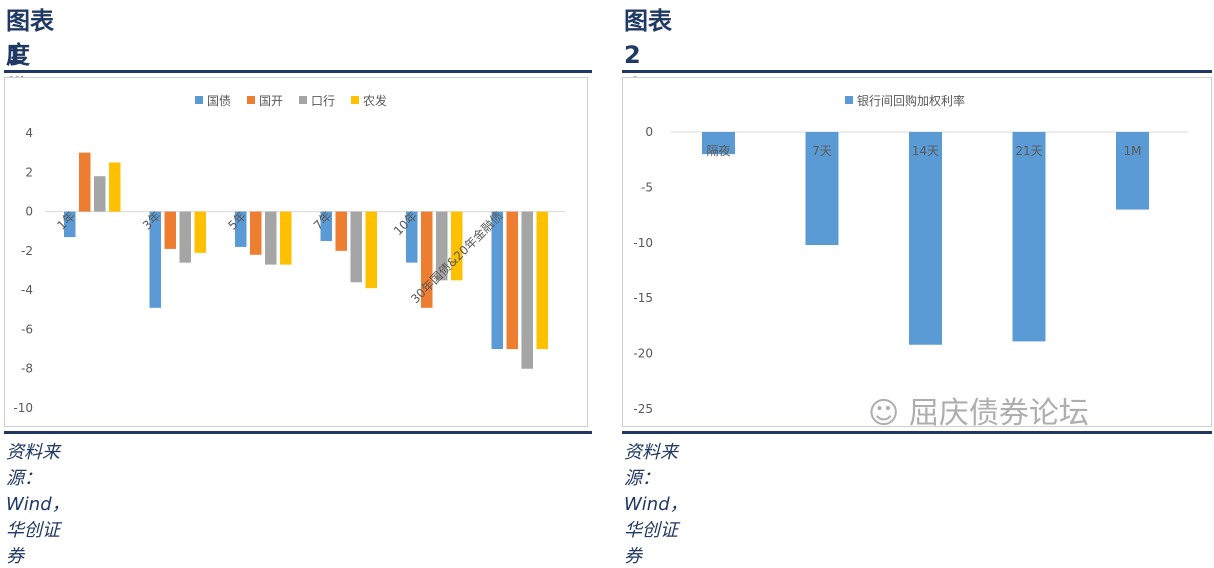 Image resolution: width=1214 pixels, height=568 pixels. Describe the element at coordinates (29, 172) in the screenshot. I see `y-tick-label: 2` at that location.